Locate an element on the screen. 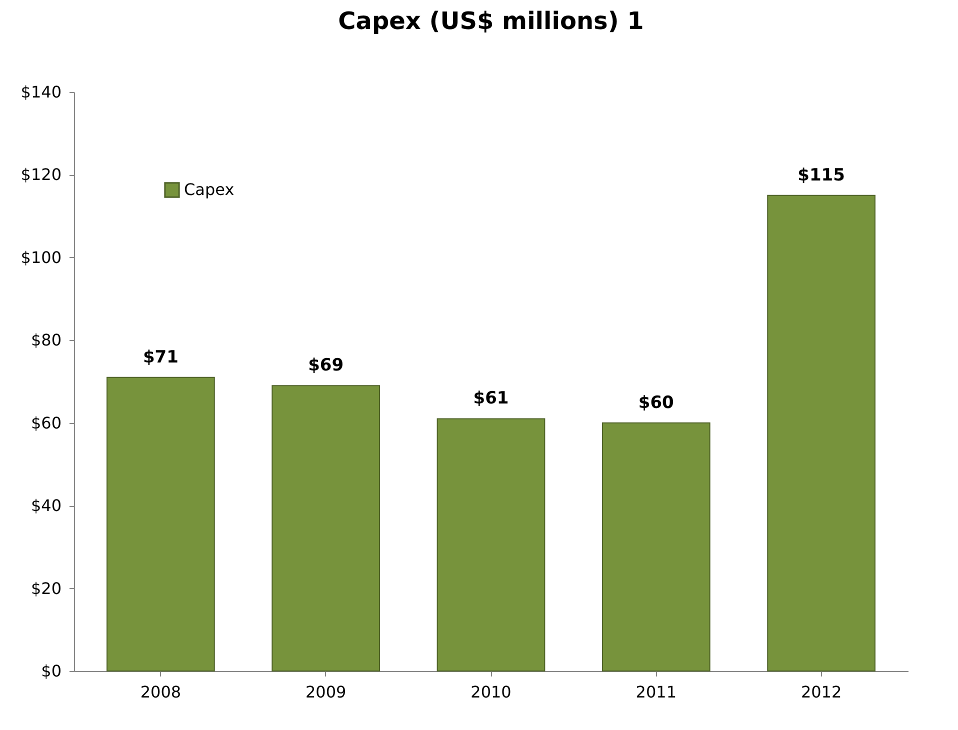 The width and height of the screenshot is (958, 730). x-tick-label: 2009 is located at coordinates (325, 692).